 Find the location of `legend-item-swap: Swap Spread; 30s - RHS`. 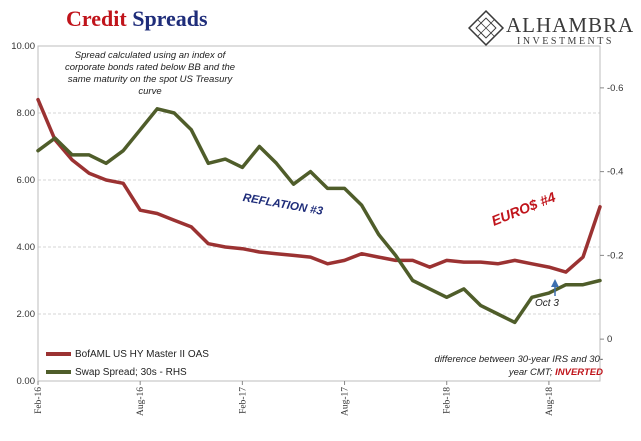

legend-item-swap: Swap Spread; 30s - RHS is located at coordinates (127, 372).